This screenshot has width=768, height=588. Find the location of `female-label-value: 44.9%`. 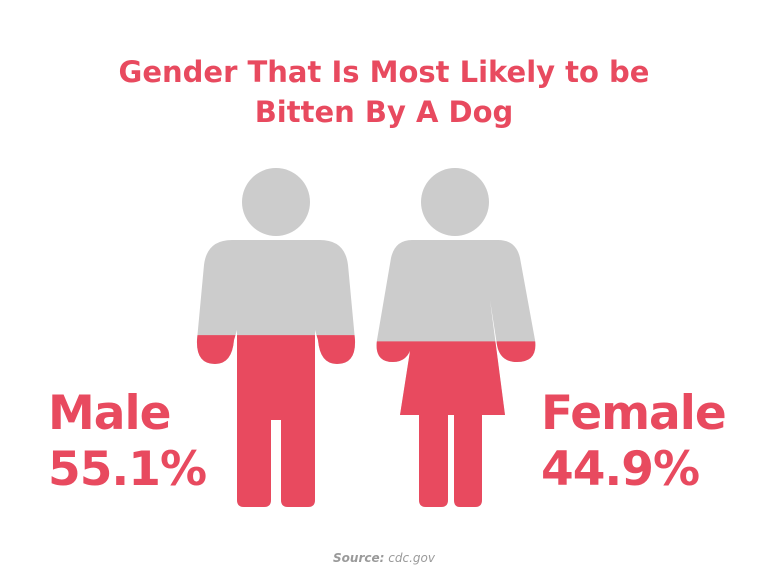

female-label-value: 44.9% is located at coordinates (620, 469).